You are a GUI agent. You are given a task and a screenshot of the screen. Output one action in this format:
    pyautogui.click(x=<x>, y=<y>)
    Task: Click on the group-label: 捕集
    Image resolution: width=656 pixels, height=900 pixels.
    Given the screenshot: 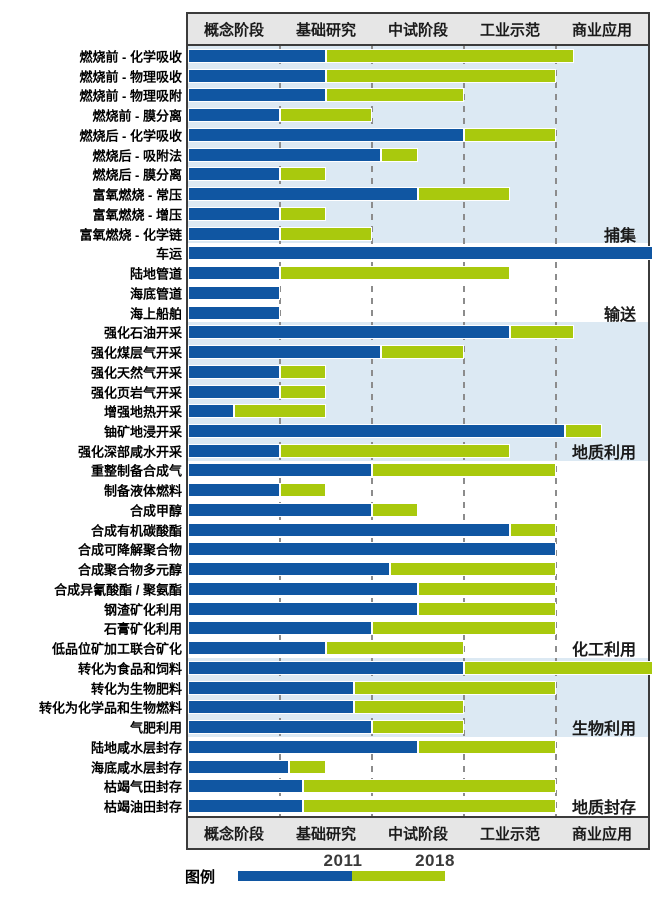 What is the action you would take?
    pyautogui.click(x=619, y=236)
    